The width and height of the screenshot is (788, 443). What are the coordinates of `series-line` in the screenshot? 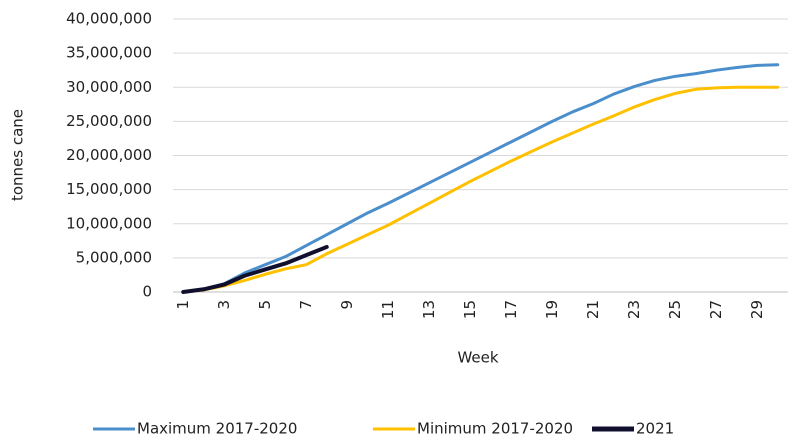 It's located at (255, 269).